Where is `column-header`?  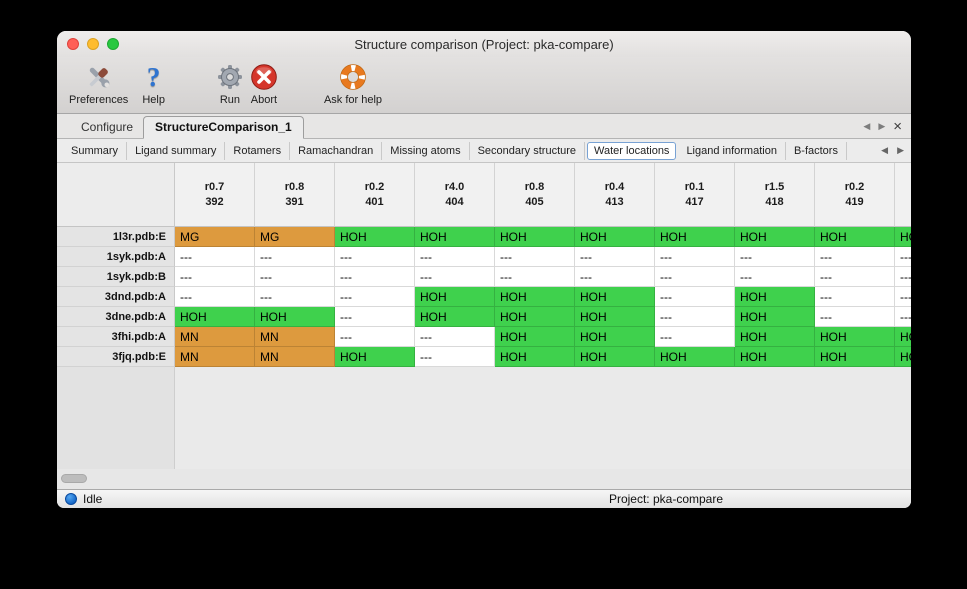 column-header is located at coordinates (903, 195).